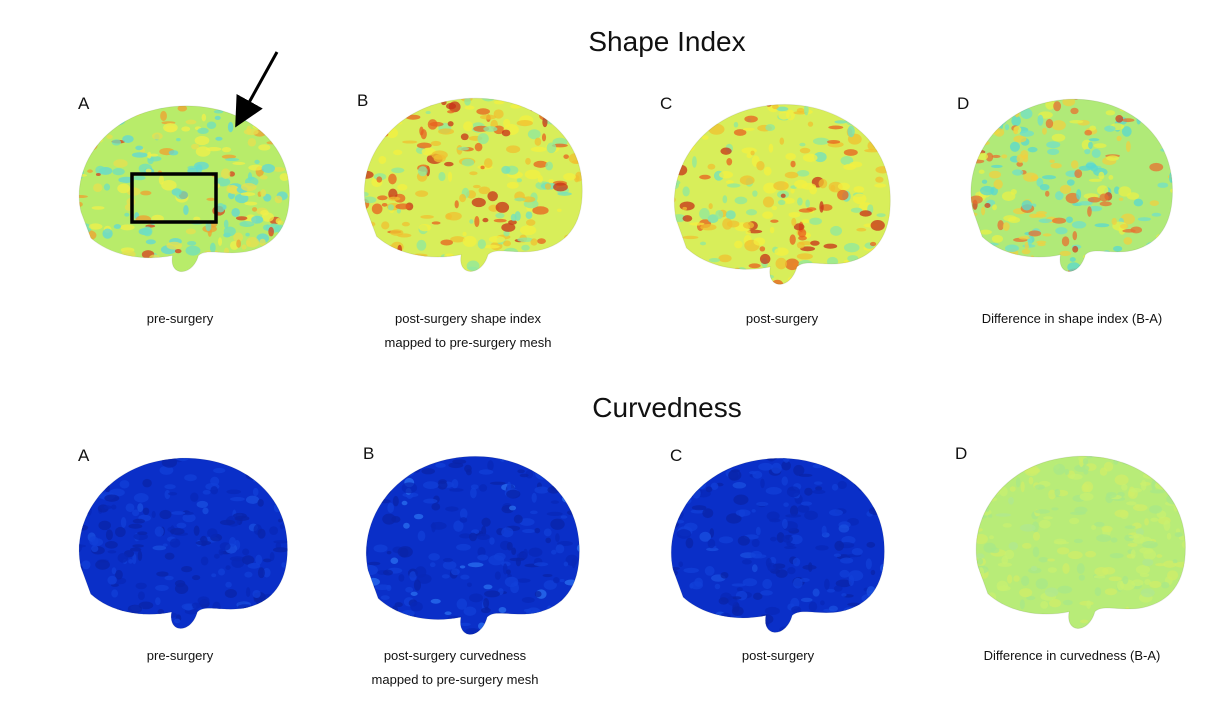  I want to click on panel-letter: D, so click(963, 103).